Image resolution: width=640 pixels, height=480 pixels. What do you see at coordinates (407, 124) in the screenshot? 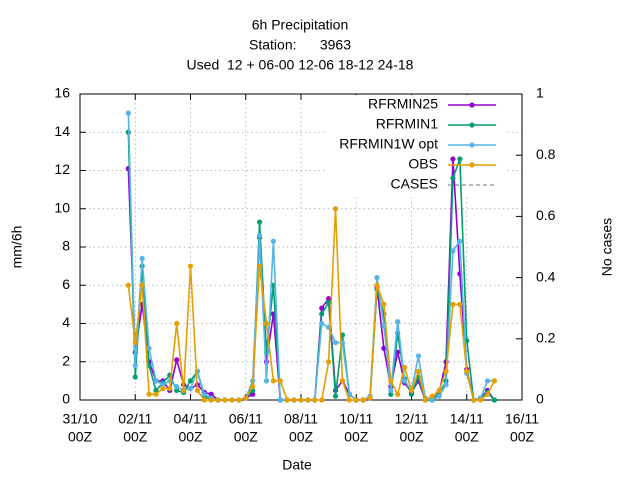
I see `legend-label: RFRMIN1` at bounding box center [407, 124].